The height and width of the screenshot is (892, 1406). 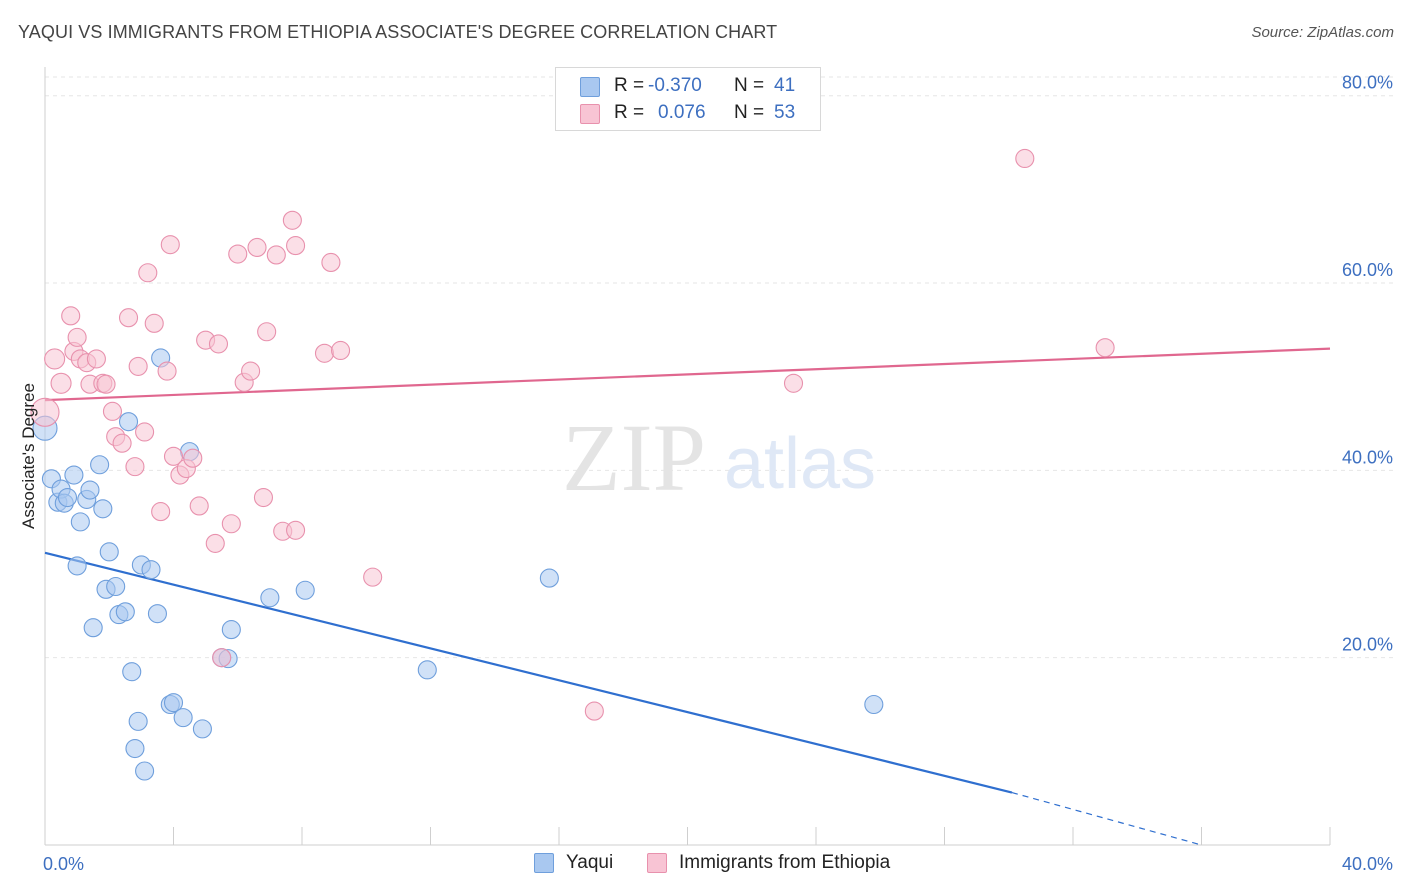 I want to click on legend-n-value: 41, so click(x=785, y=85).